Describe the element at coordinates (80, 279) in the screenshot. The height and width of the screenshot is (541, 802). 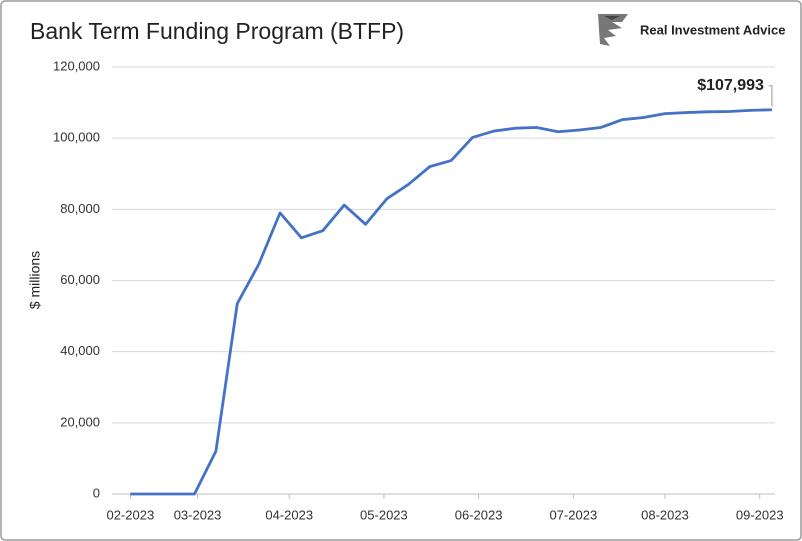
I see `y-tick-label: 60,000` at that location.